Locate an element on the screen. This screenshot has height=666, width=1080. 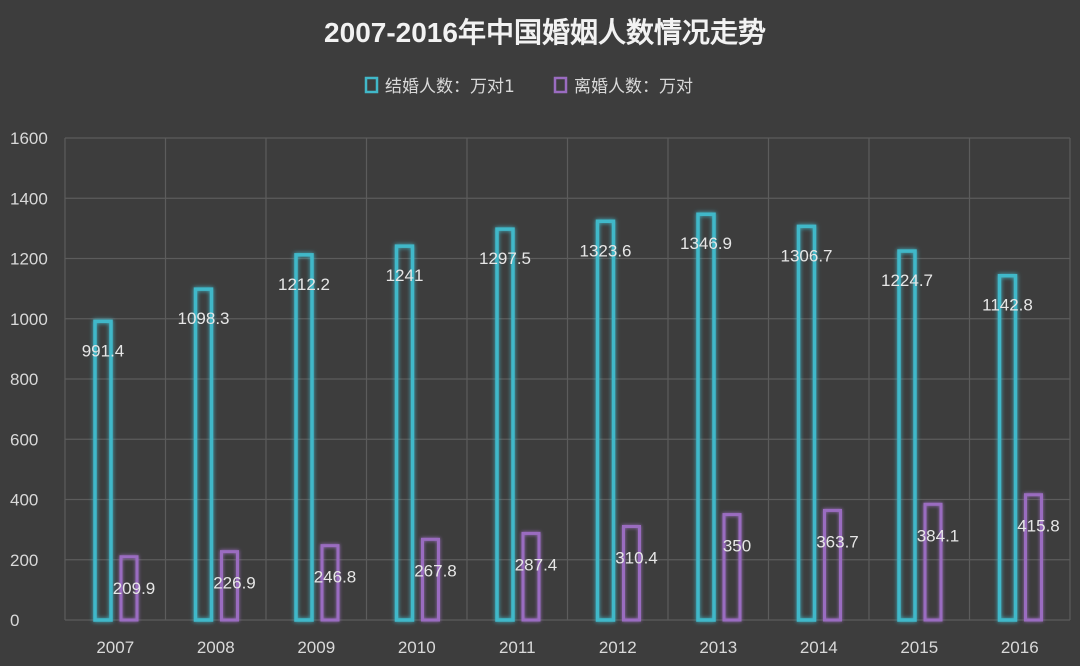
bar-marriage-2013 is located at coordinates (706, 417).